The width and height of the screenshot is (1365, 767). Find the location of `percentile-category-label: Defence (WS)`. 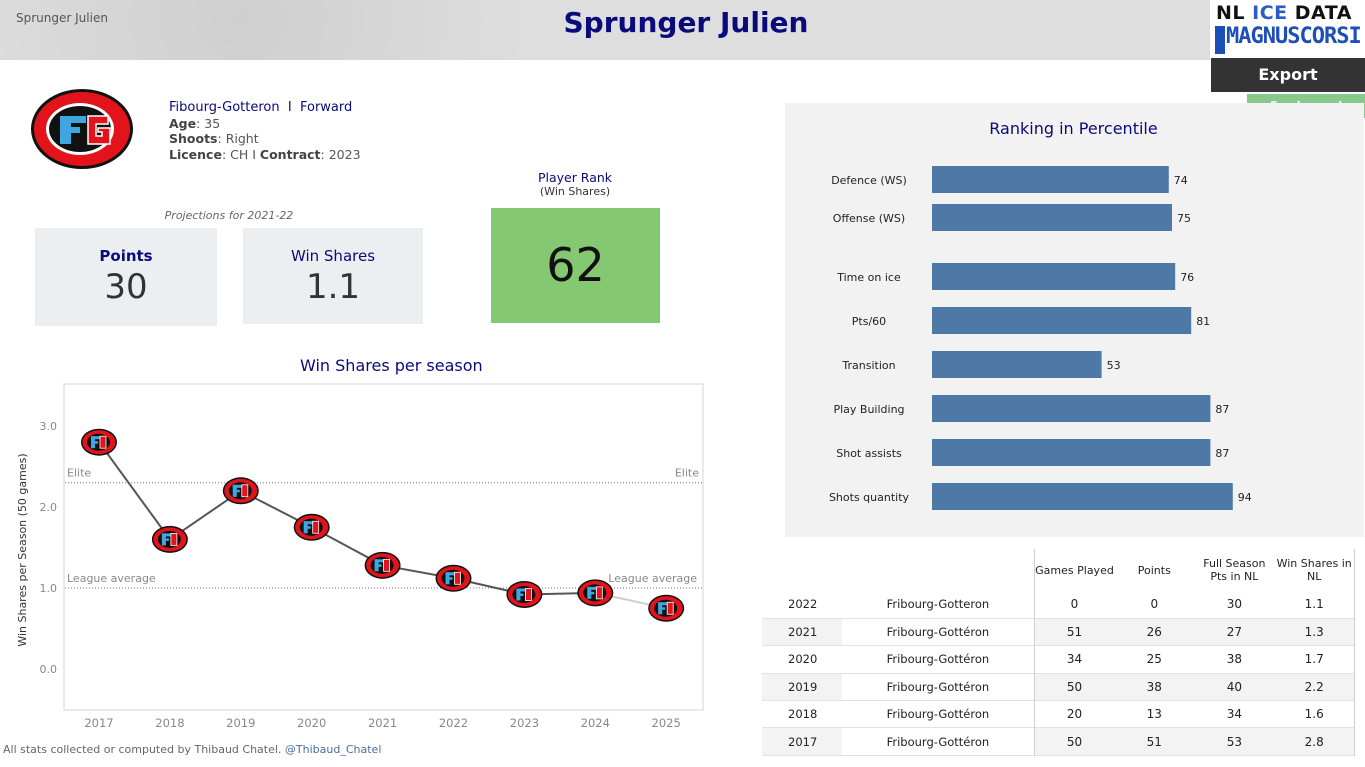

percentile-category-label: Defence (WS) is located at coordinates (869, 180).